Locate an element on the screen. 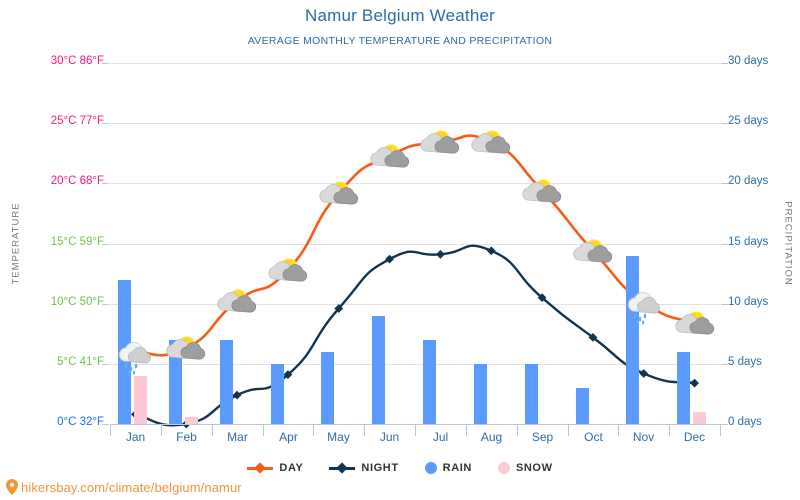 The width and height of the screenshot is (800, 500). x-axis-label: Jan is located at coordinates (135, 437).